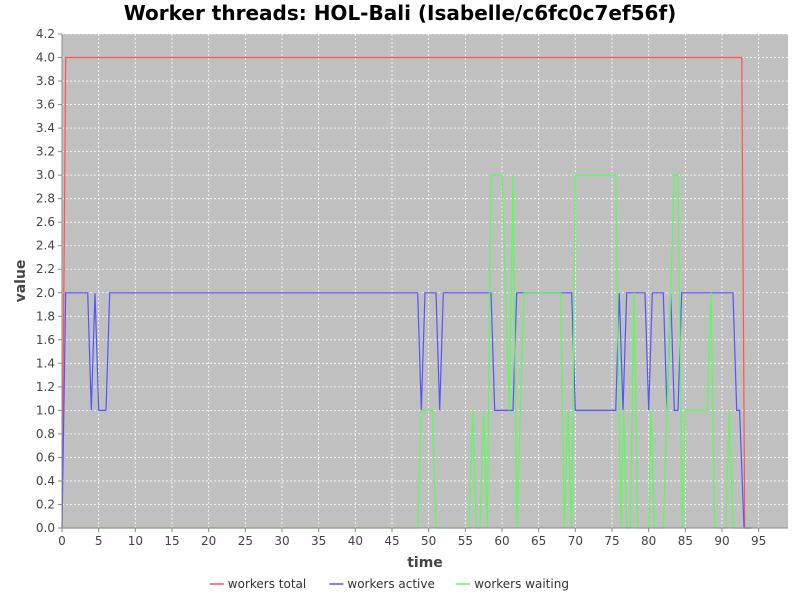 The image size is (800, 600). What do you see at coordinates (45, 316) in the screenshot?
I see `y-tick-label: 1.8` at bounding box center [45, 316].